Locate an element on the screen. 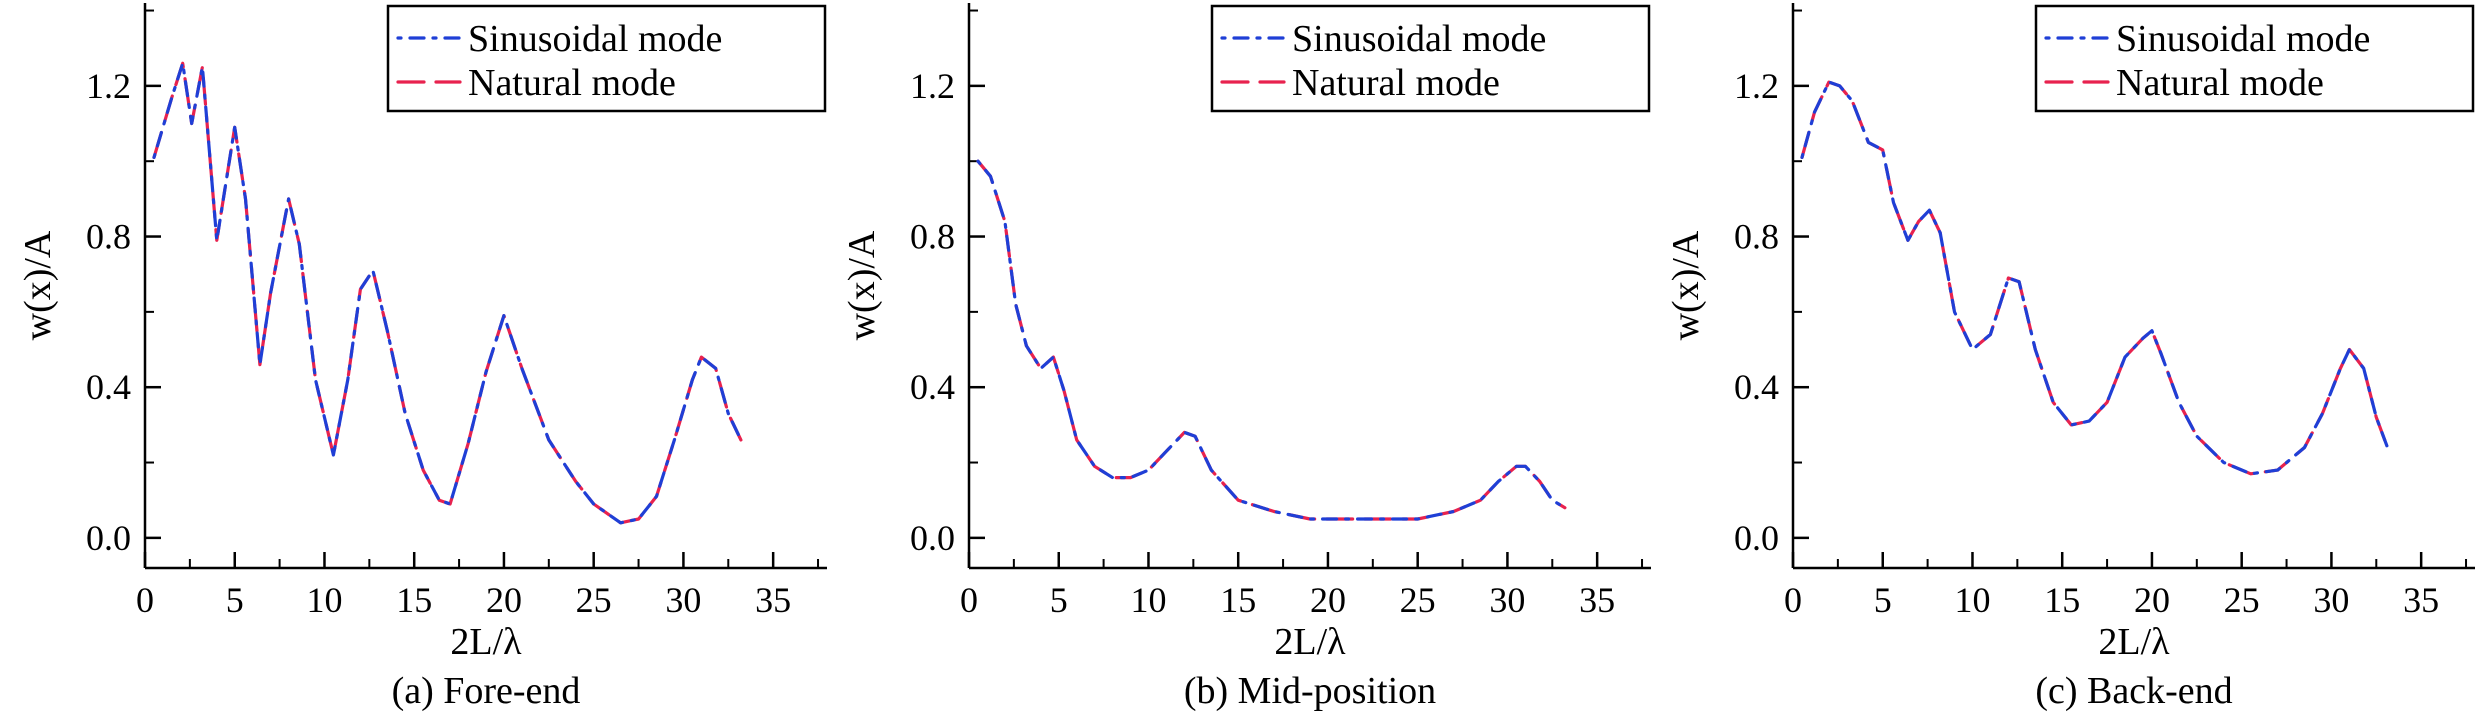 This screenshot has height=723, width=2482. natural-mode-line is located at coordinates (1271, 340).